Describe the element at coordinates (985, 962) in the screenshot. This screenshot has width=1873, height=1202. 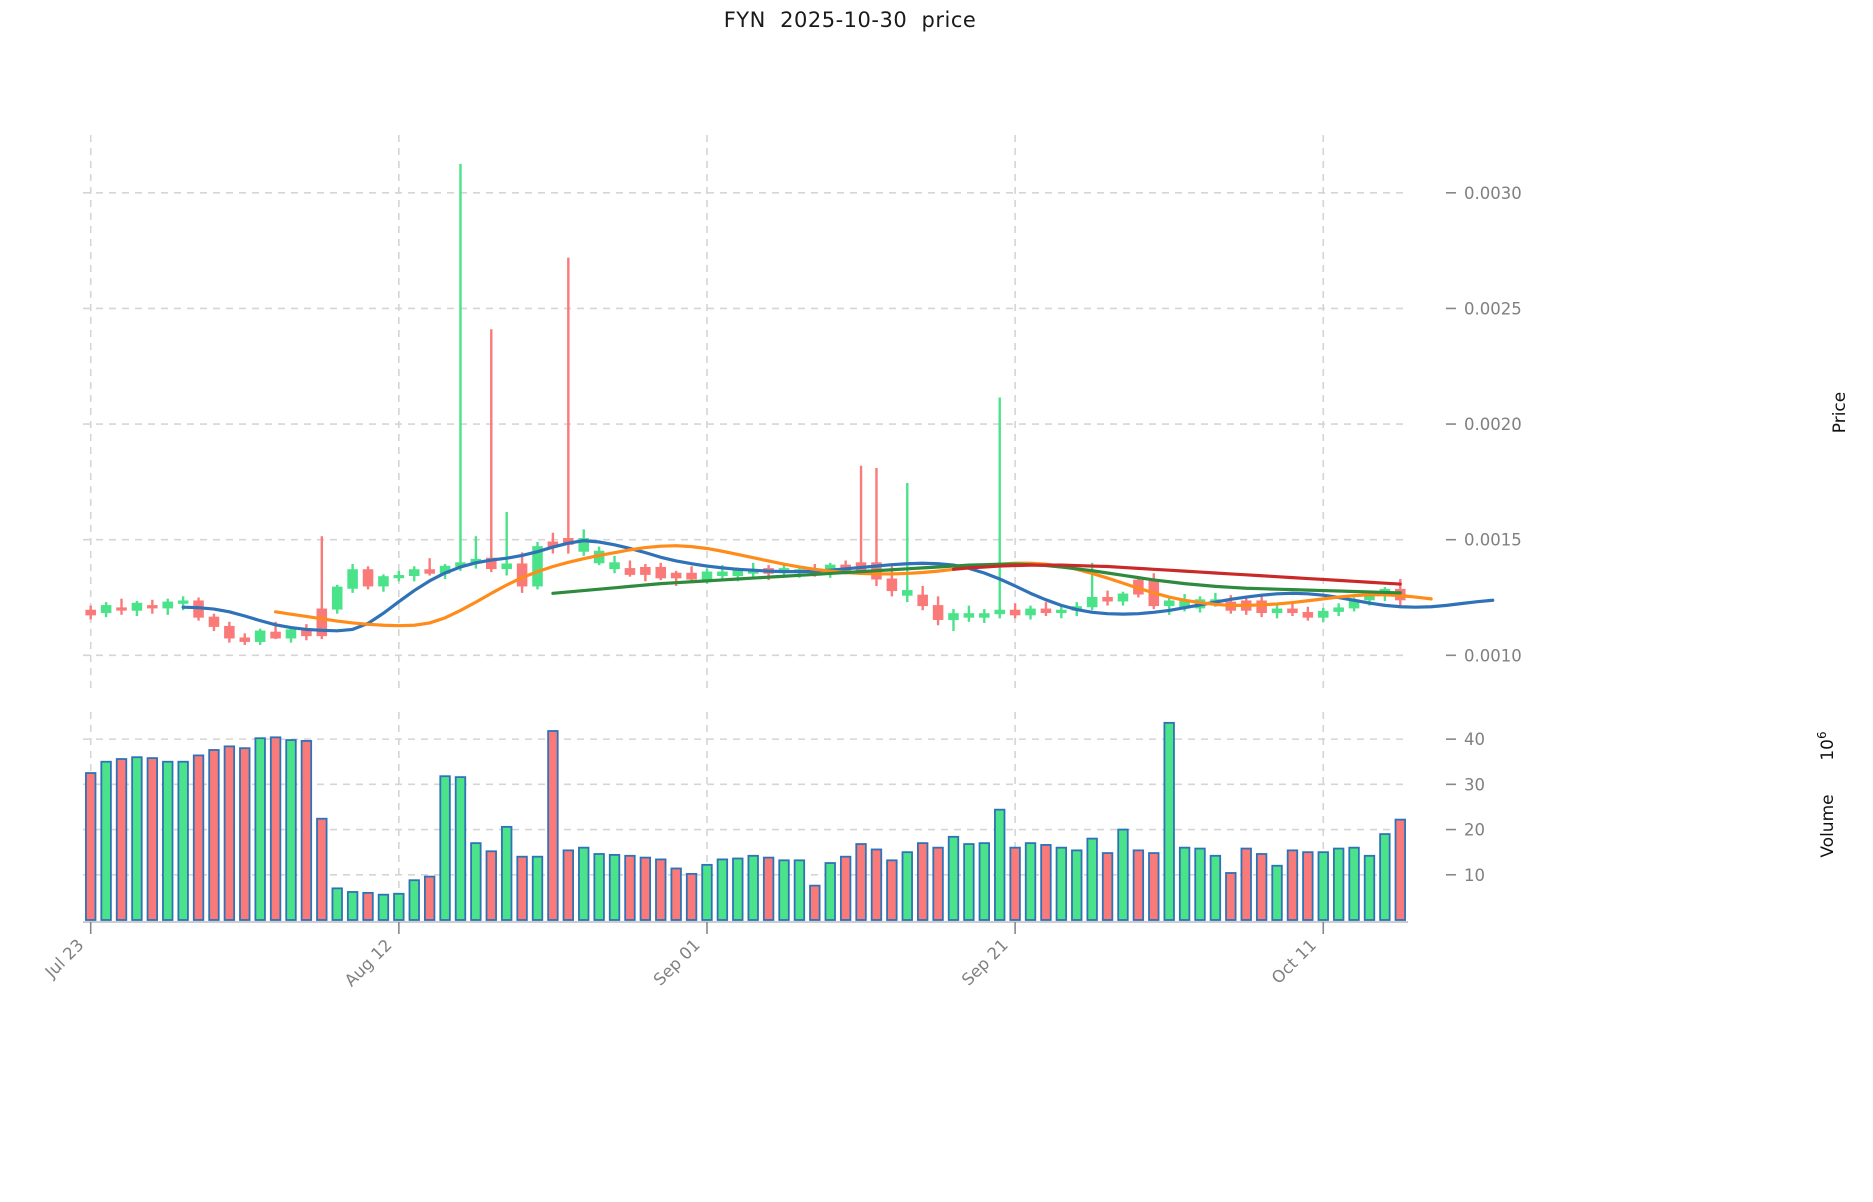
I see `date-tick-label: Sep 21` at that location.